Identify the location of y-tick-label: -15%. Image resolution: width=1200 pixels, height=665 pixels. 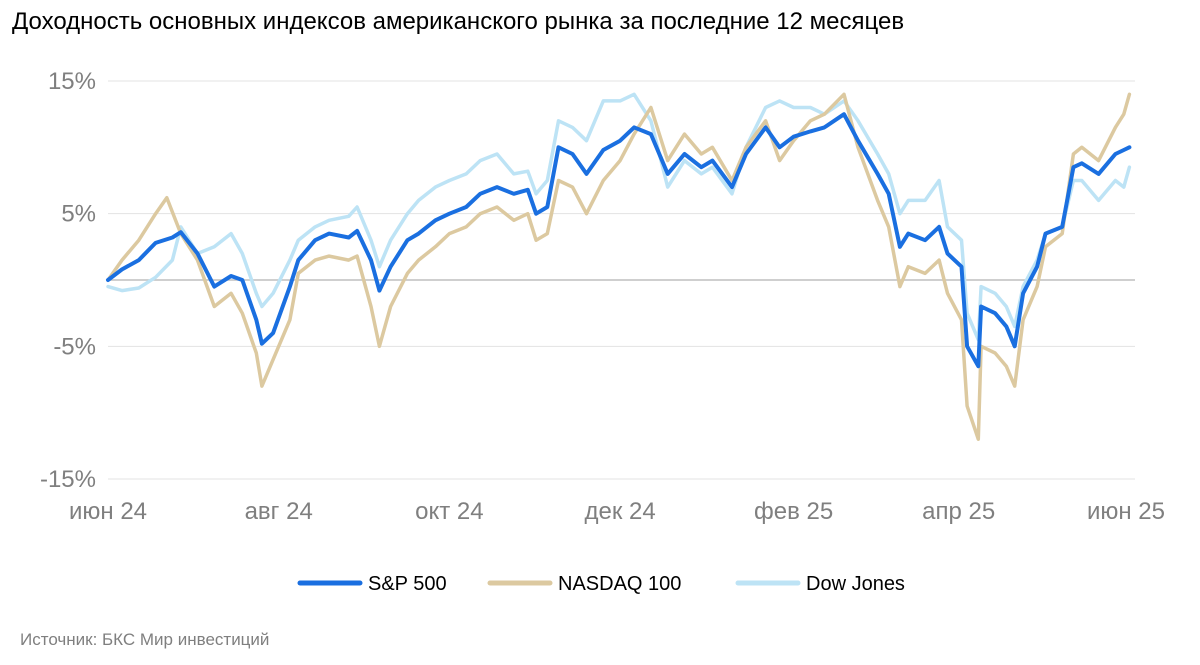
(68, 479).